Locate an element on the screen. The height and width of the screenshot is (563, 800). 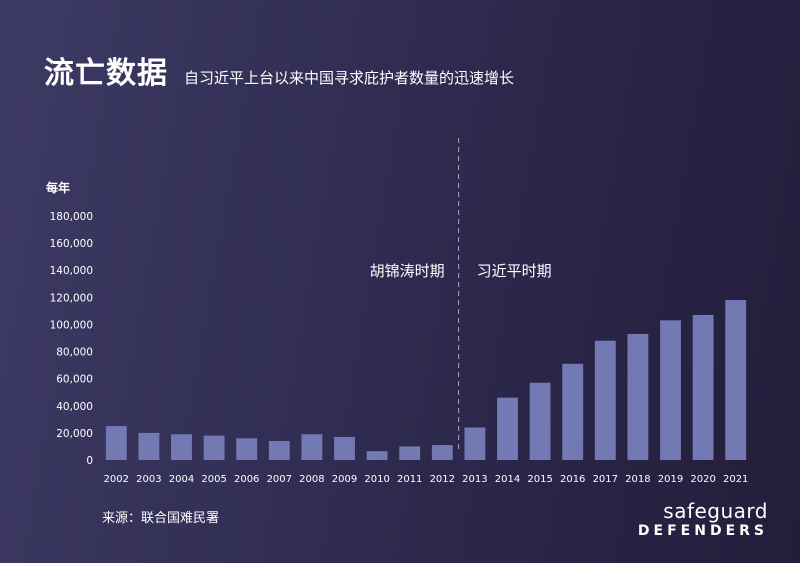
y-tick-label: 140,000 is located at coordinates (71, 271).